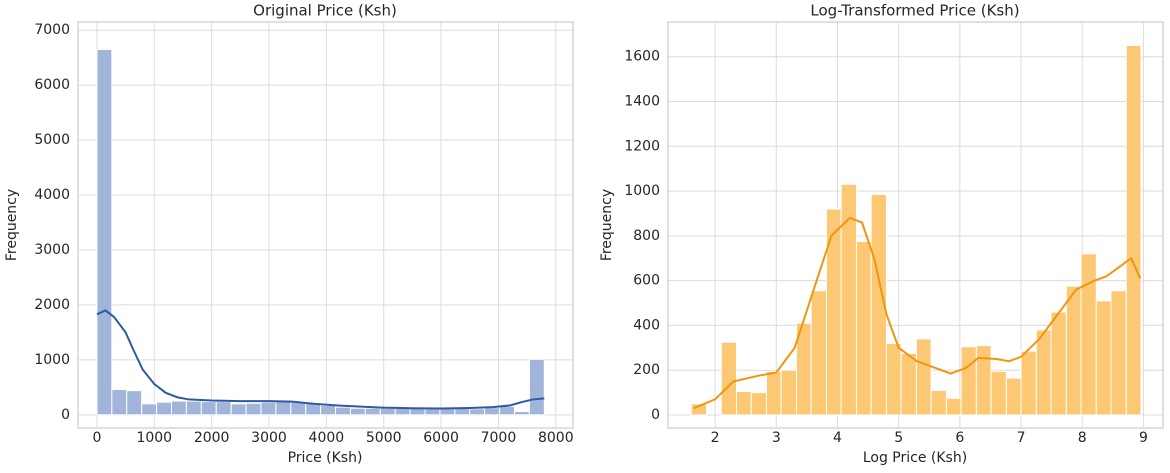 Image resolution: width=1170 pixels, height=473 pixels. I want to click on x-tick-label: 9, so click(1143, 438).